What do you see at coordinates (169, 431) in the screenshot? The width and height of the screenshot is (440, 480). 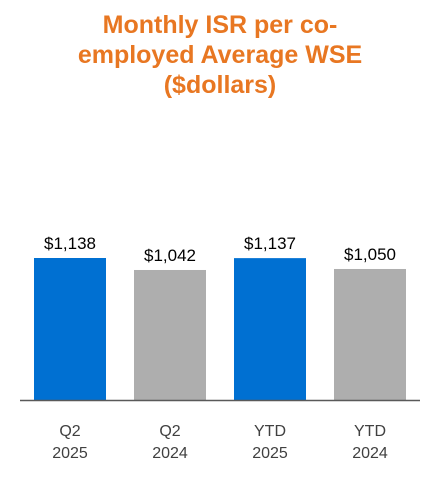 I see `x-tick-label-2-line-1: Q2` at bounding box center [169, 431].